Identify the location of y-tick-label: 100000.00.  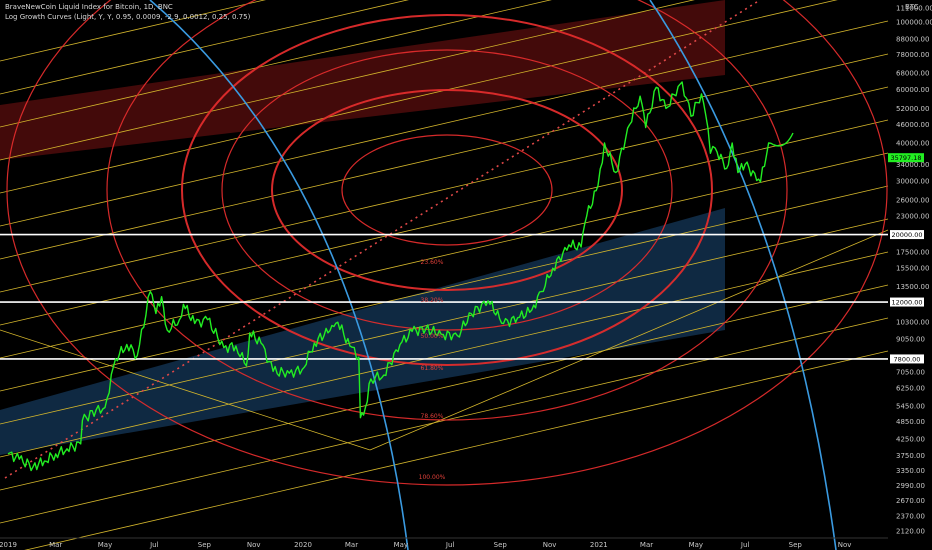
(914, 22).